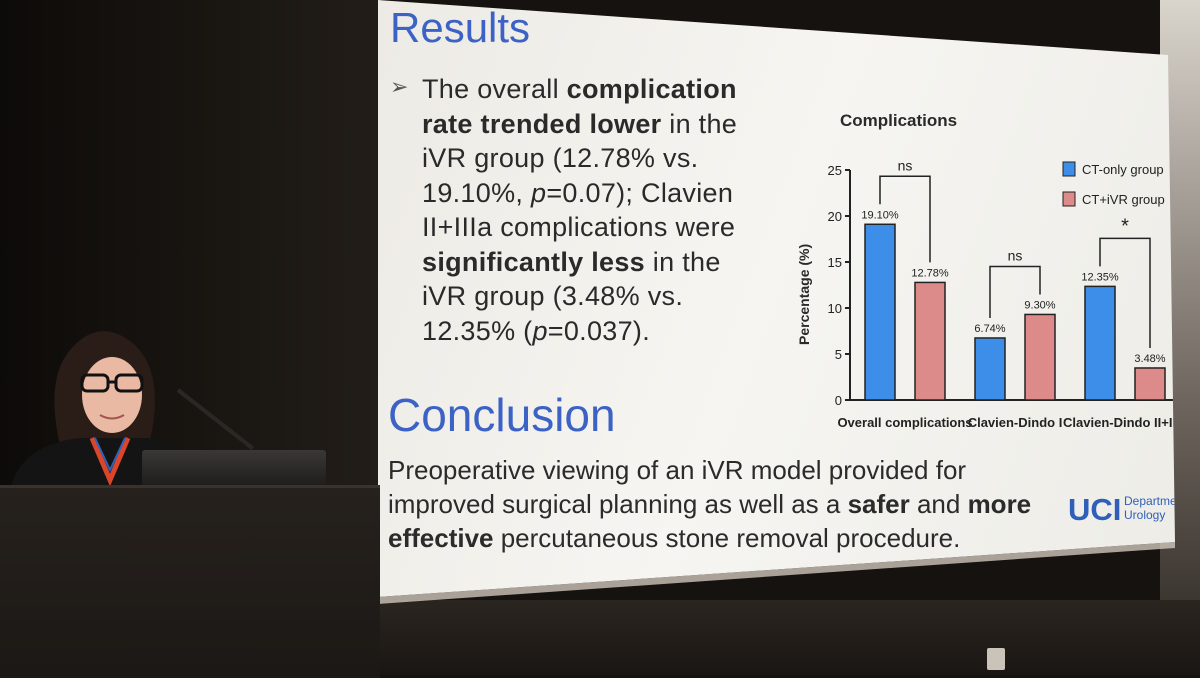 The image size is (1200, 678). I want to click on bullet-segment: =0.037)., so click(599, 330).